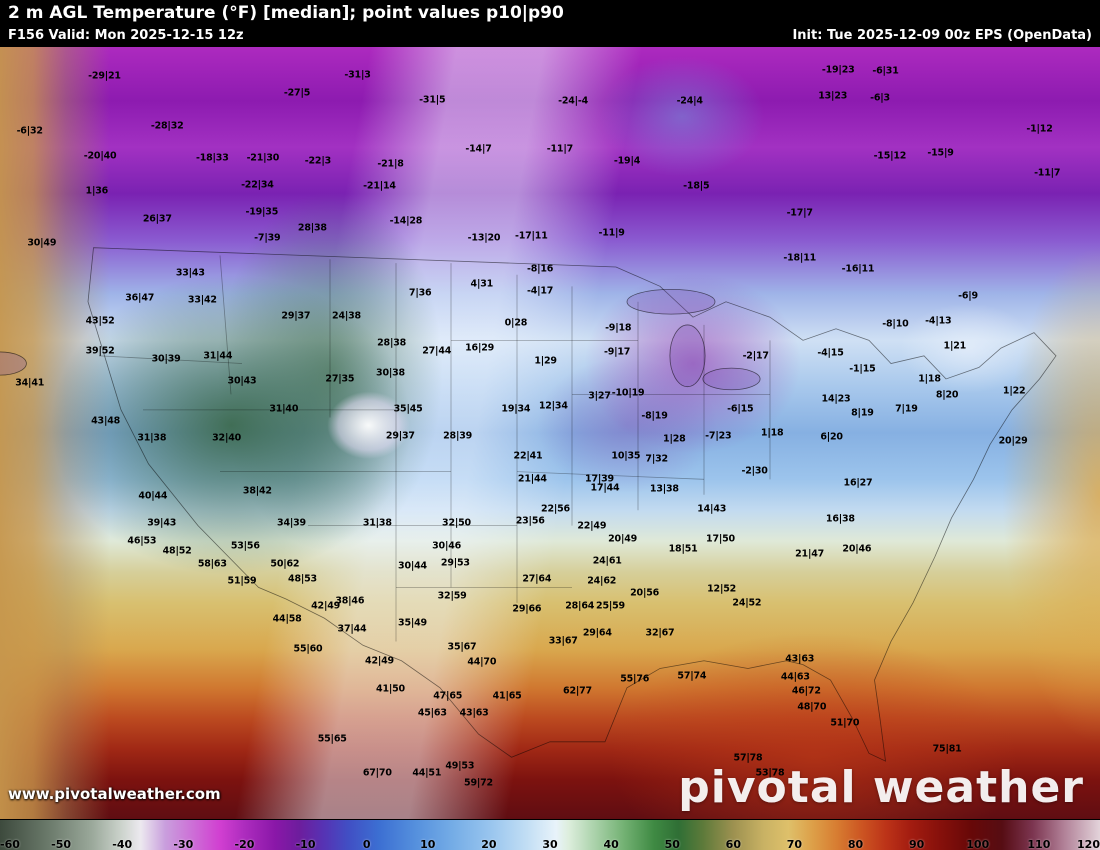  Describe the element at coordinates (305, 844) in the screenshot. I see `colorbar-tick: -10` at that location.